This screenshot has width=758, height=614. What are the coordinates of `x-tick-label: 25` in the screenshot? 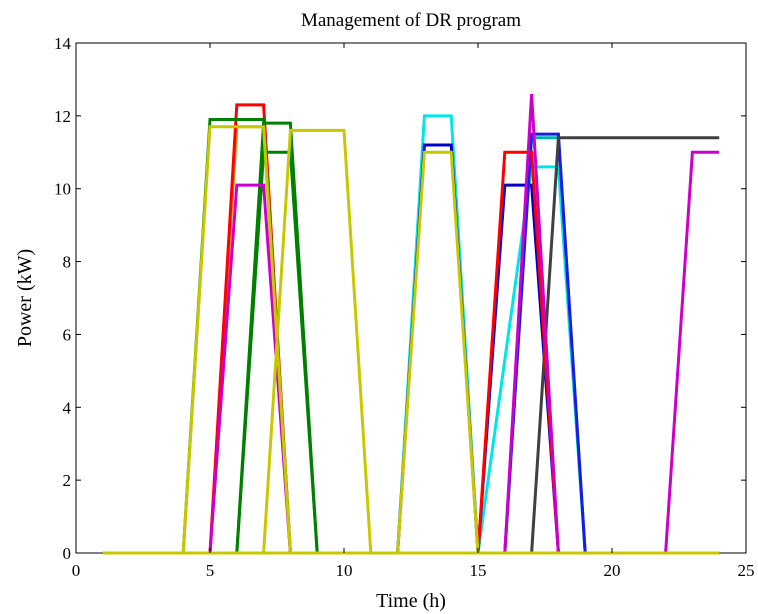 It's located at (746, 570).